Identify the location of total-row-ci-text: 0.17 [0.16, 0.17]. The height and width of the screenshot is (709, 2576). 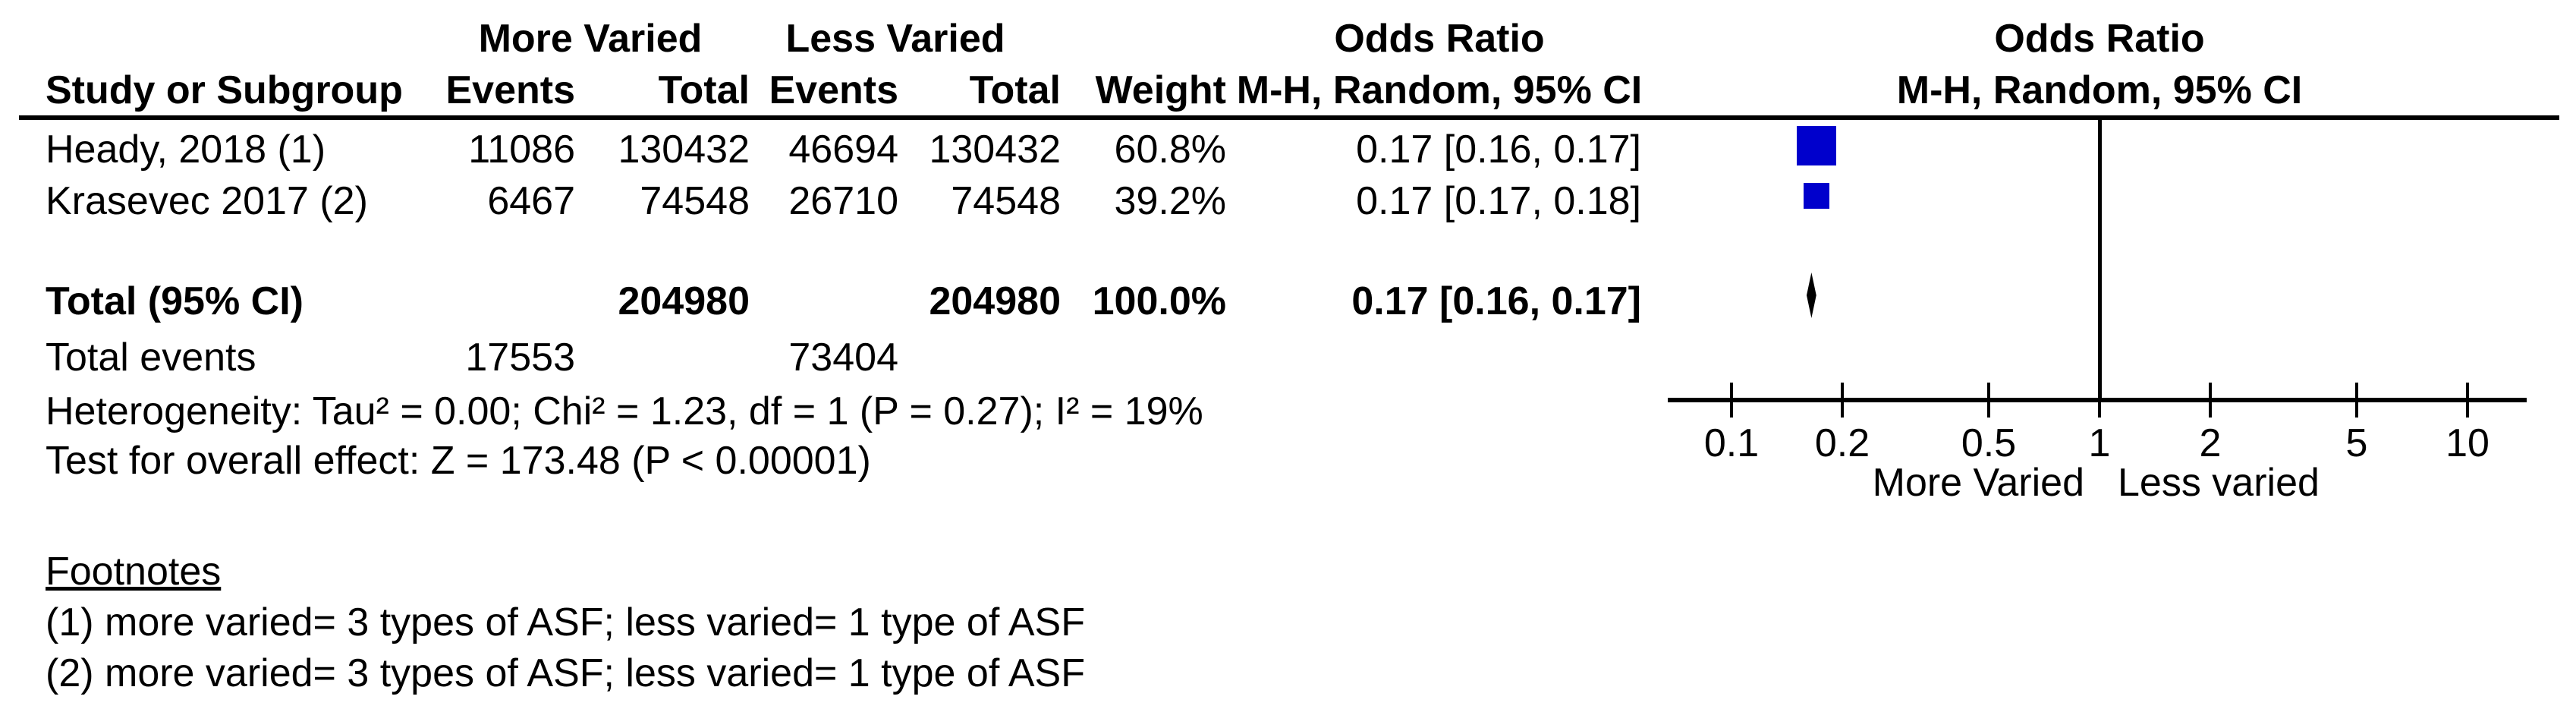
(1496, 301).